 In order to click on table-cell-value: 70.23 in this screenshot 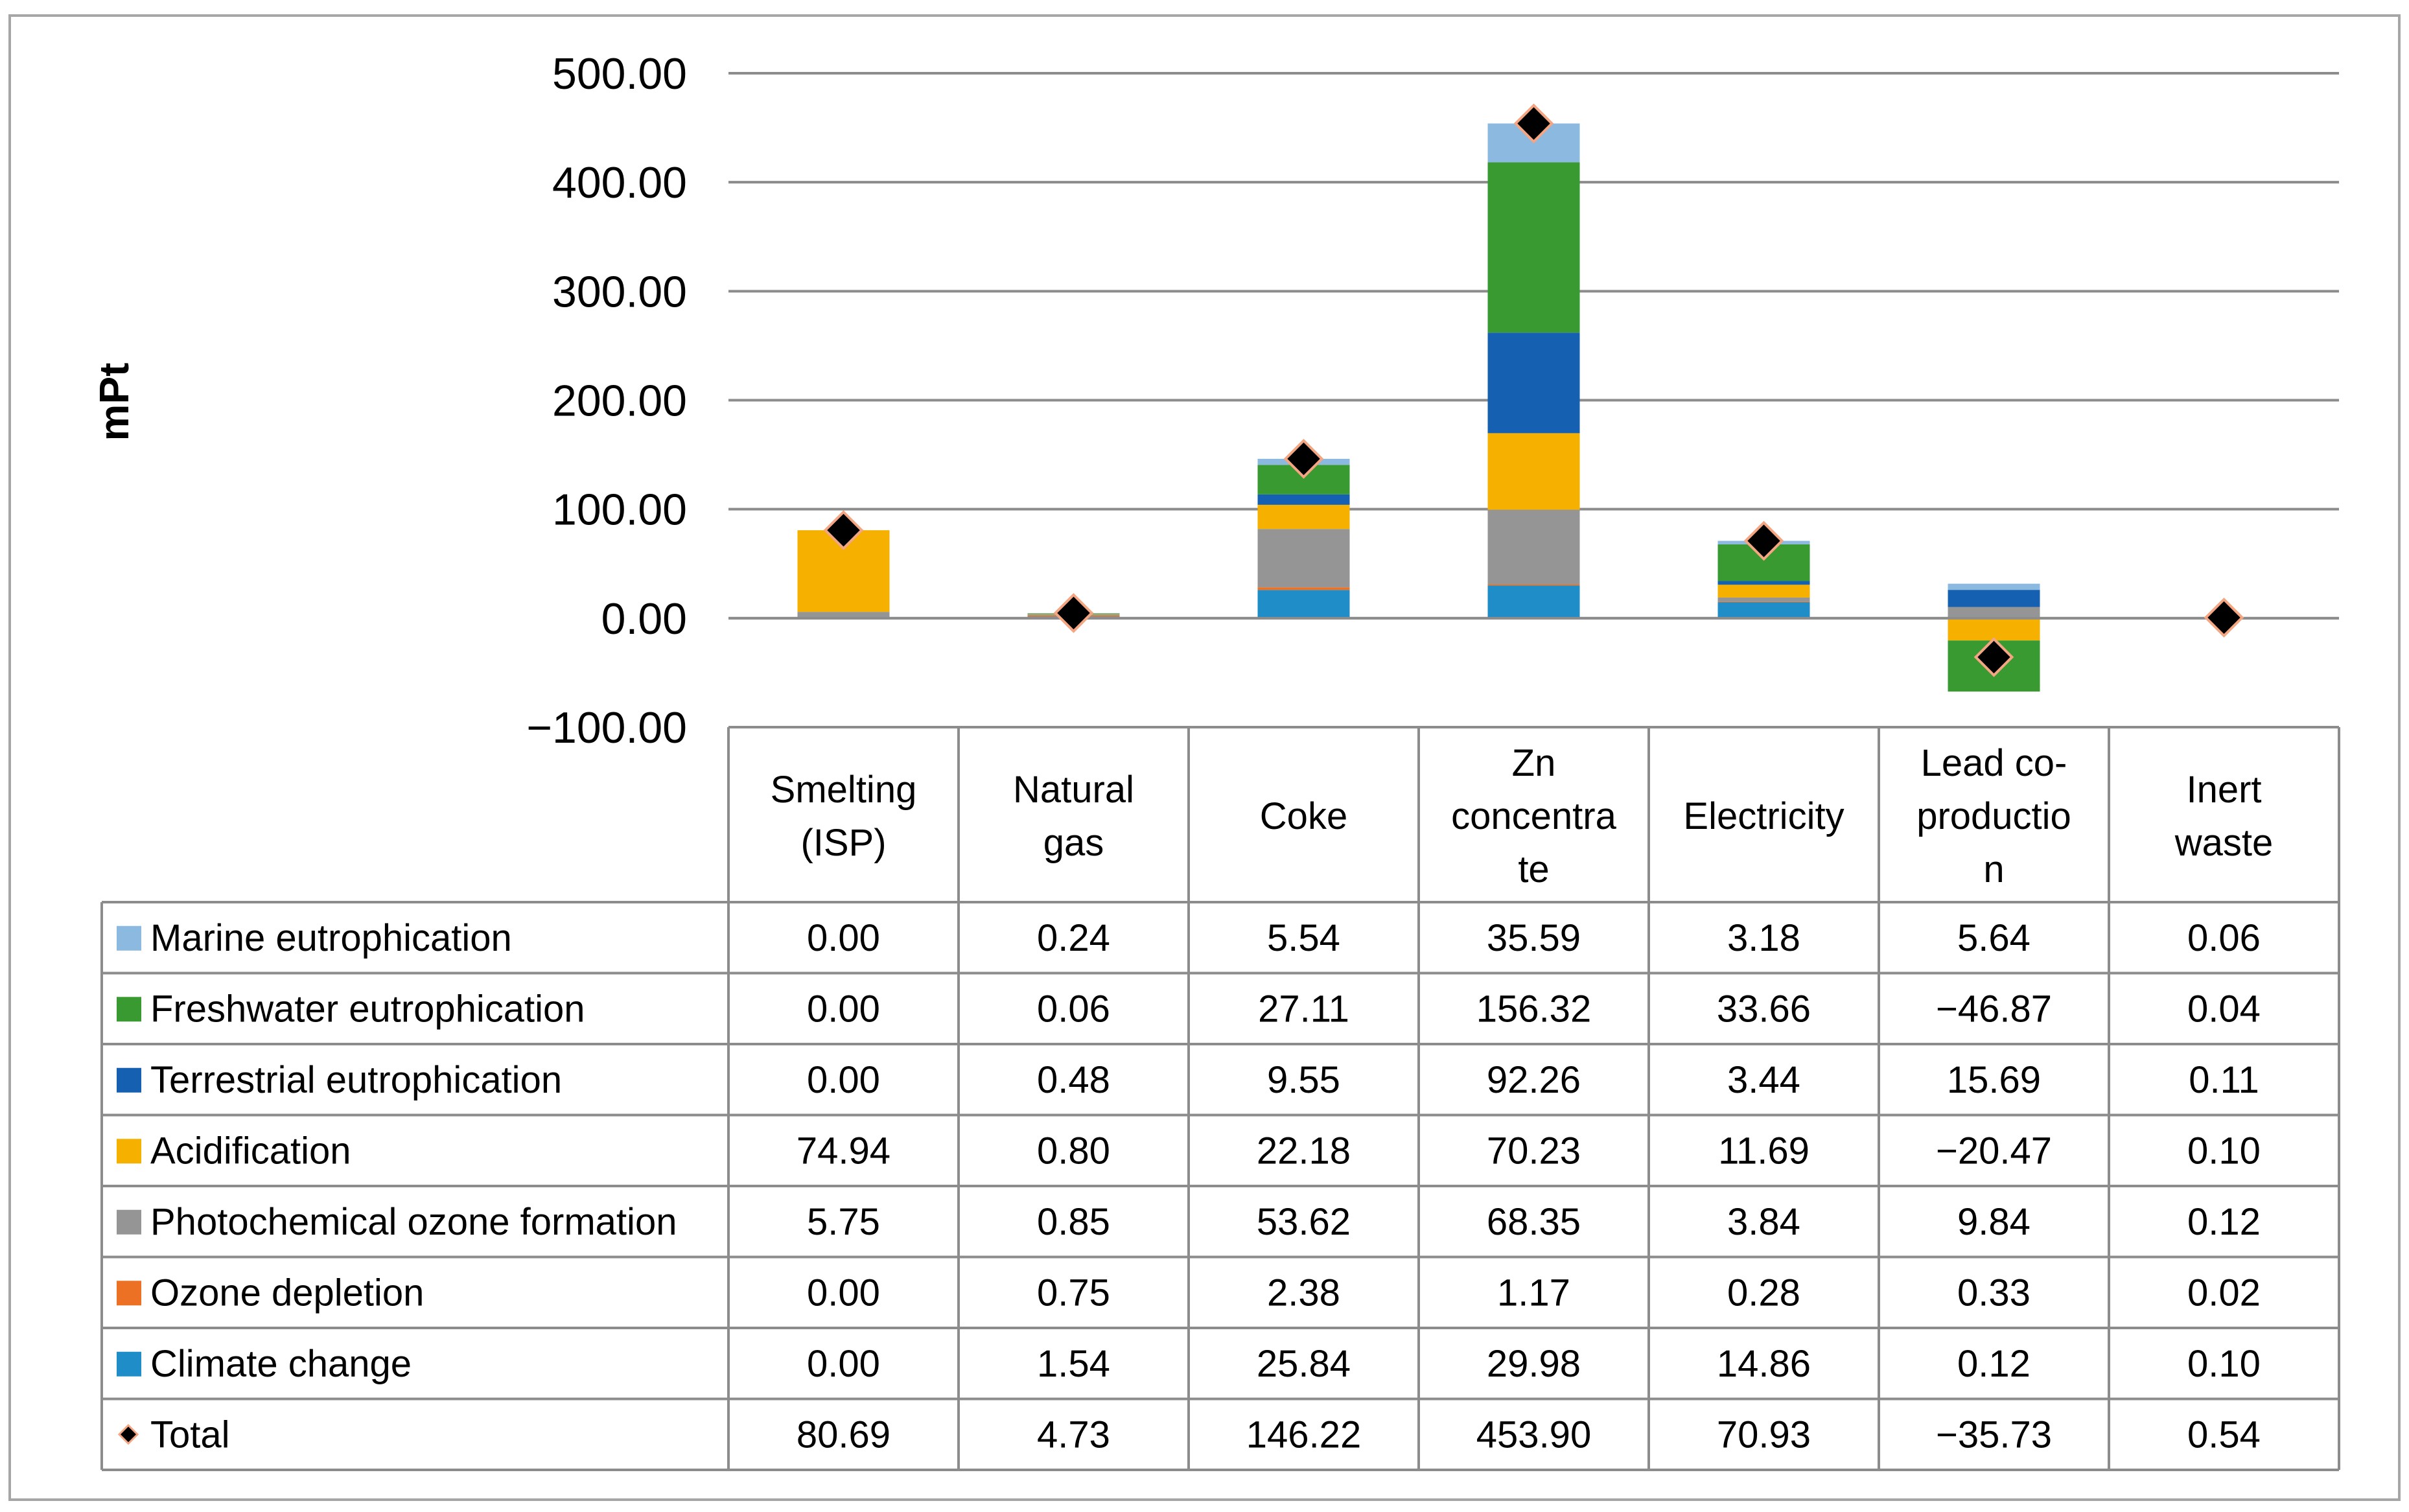, I will do `click(1534, 1151)`.